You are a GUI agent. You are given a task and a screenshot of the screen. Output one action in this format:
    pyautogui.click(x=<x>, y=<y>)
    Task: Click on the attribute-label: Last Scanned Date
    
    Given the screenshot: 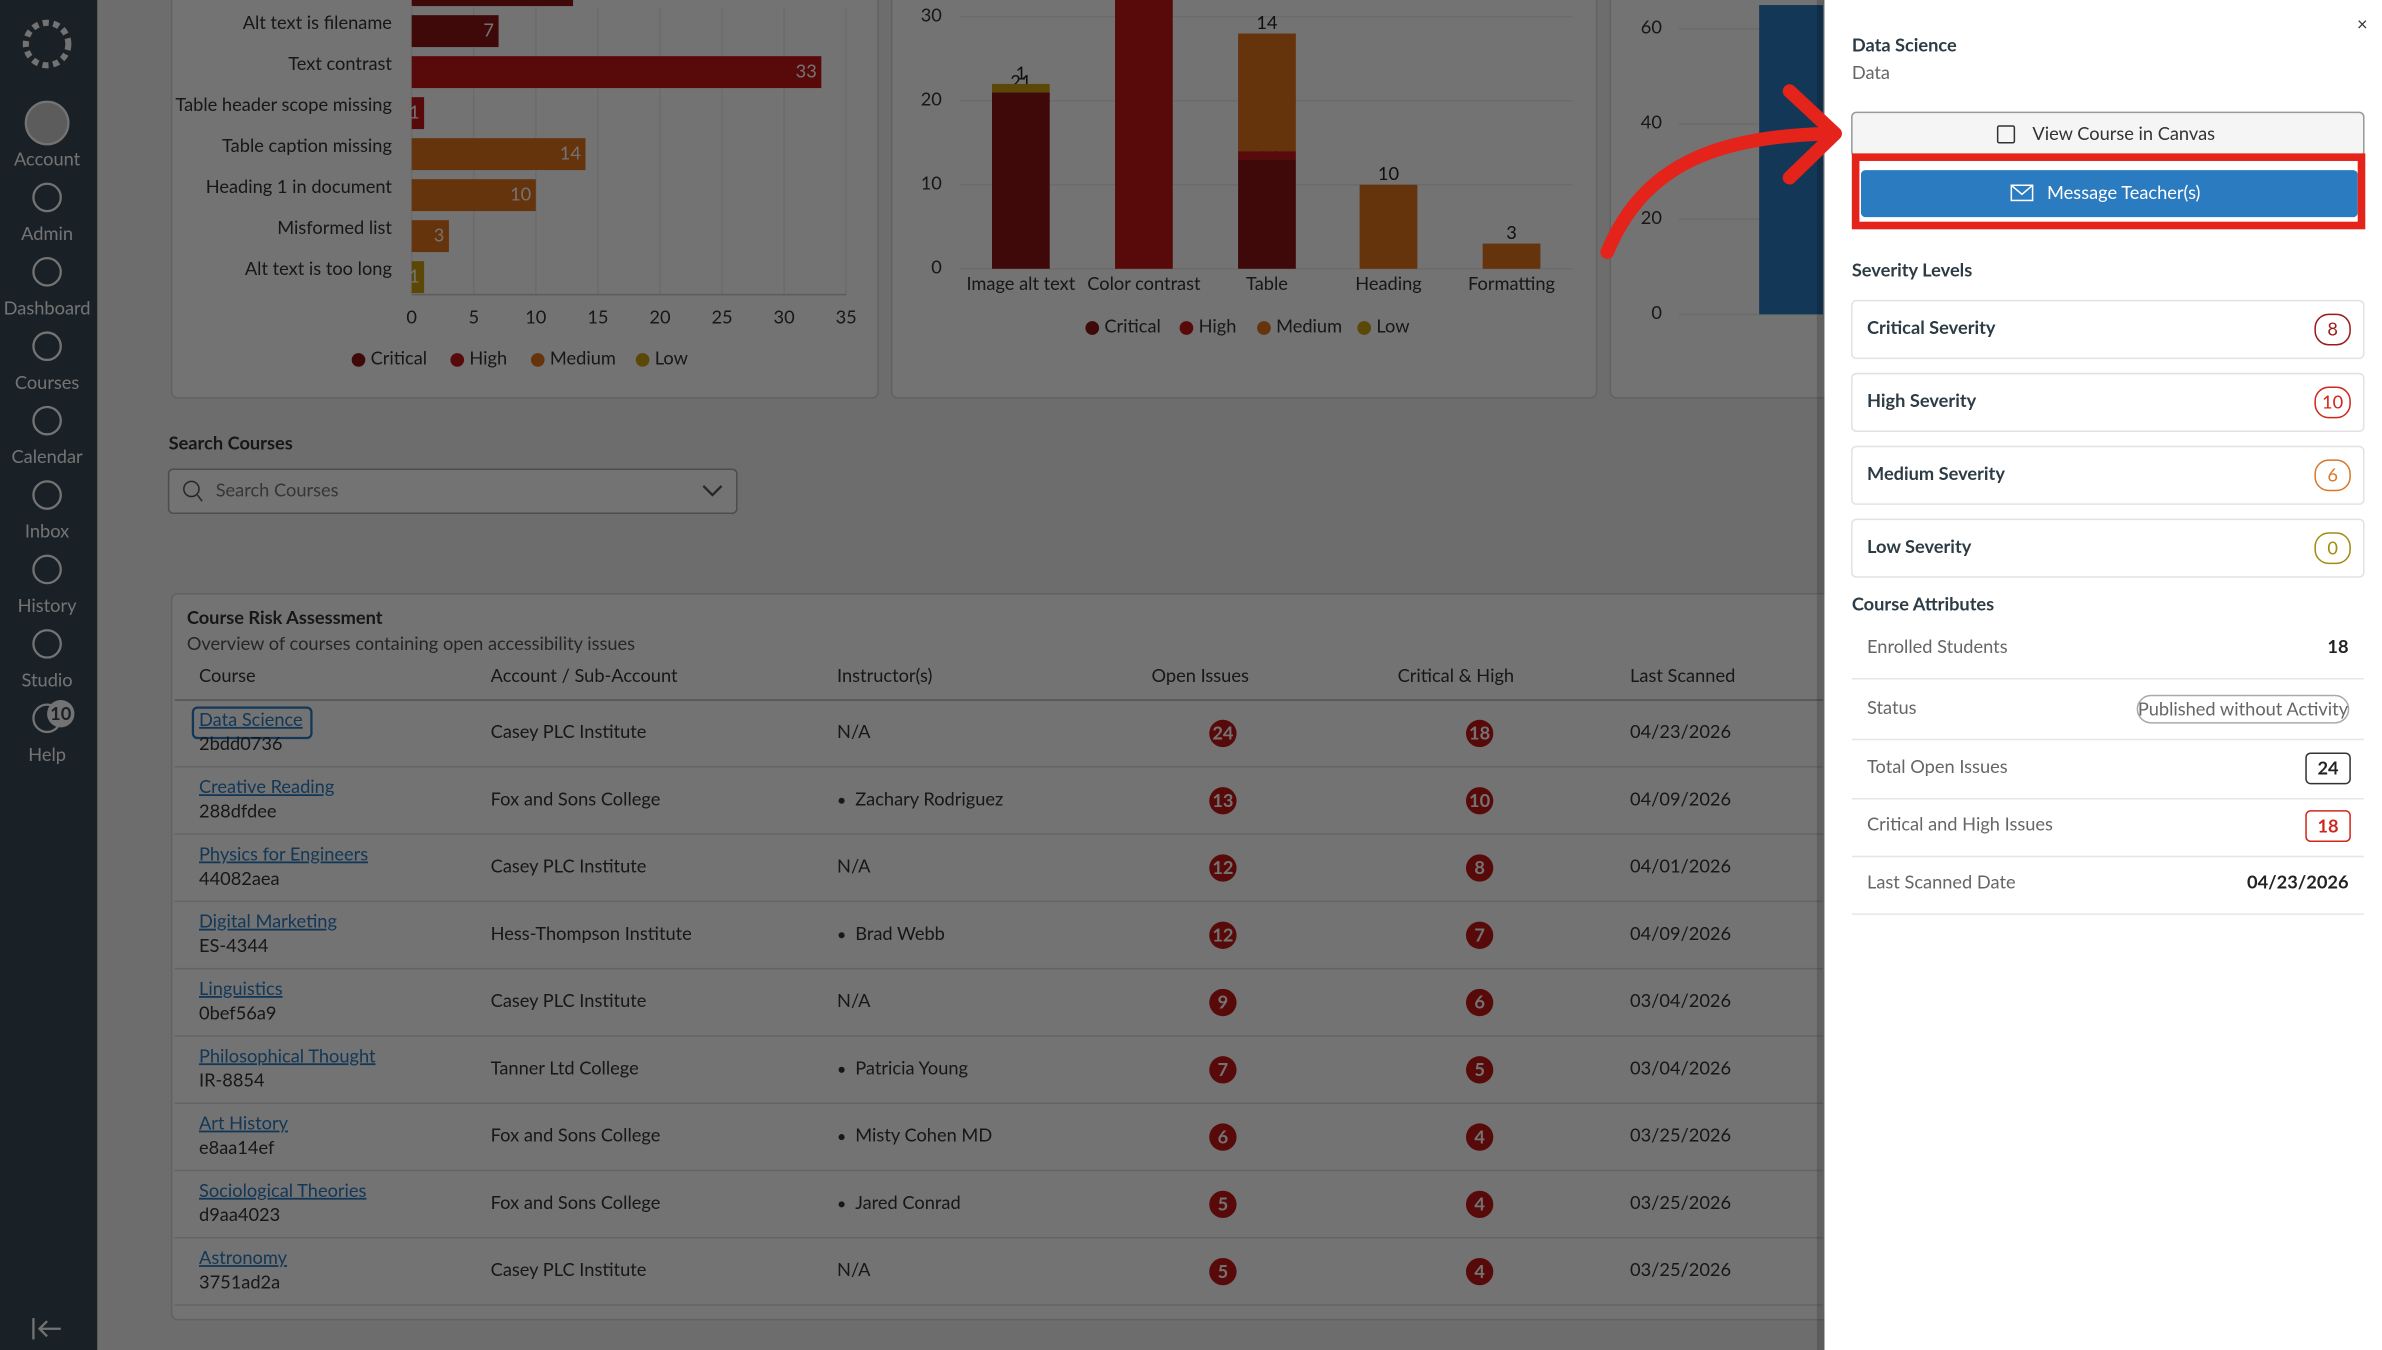 What is the action you would take?
    pyautogui.click(x=1941, y=881)
    